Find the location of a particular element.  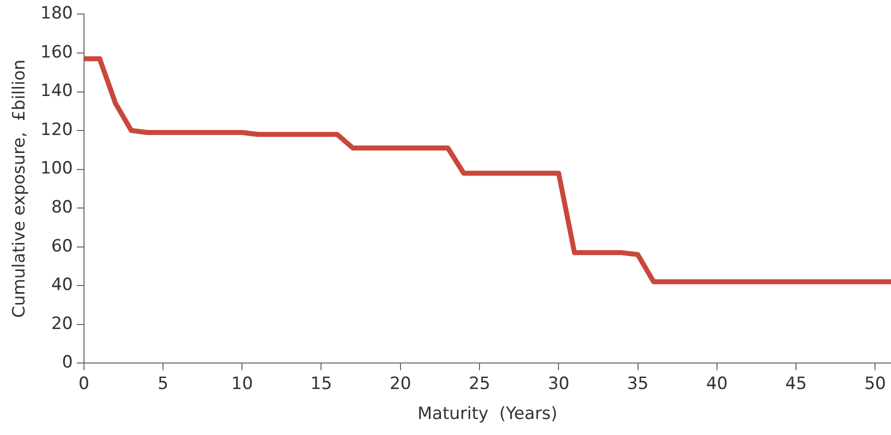

x-tick-label: 10 is located at coordinates (242, 384).